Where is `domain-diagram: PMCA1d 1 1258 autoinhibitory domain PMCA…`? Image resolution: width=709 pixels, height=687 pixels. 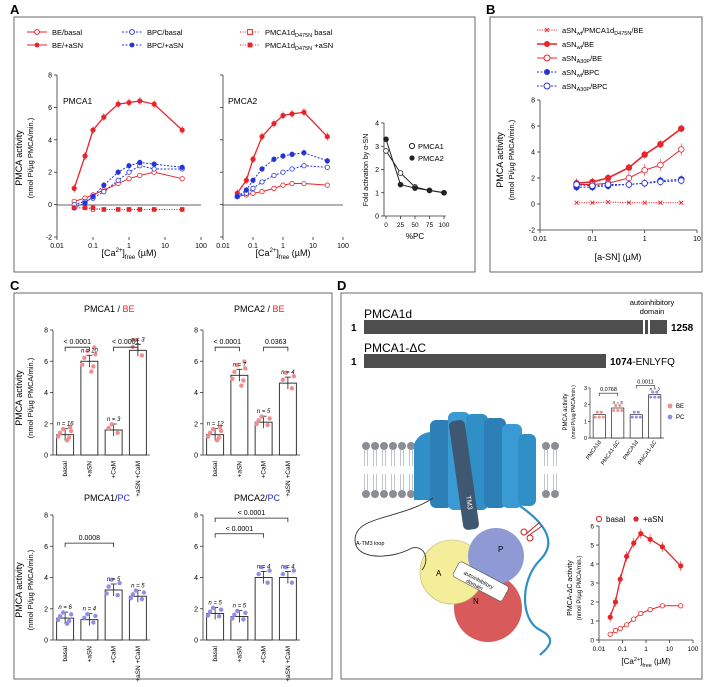
domain-diagram: PMCA1d 1 1258 autoinhibitory domain PMCA… is located at coordinates (522, 333).